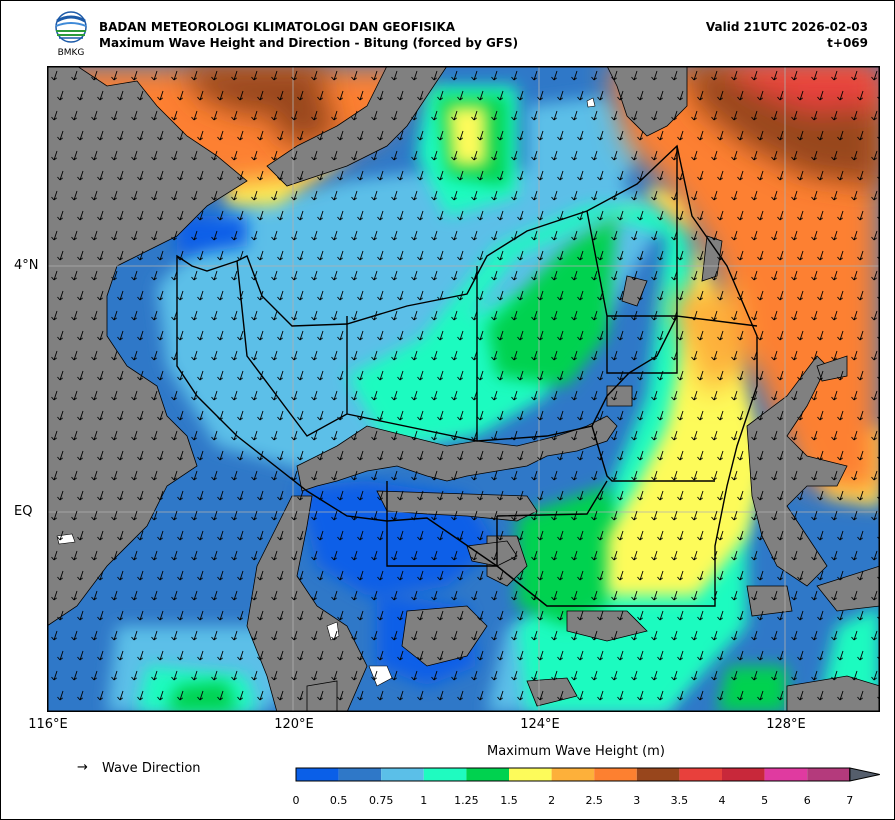 The height and width of the screenshot is (820, 895). I want to click on colorbar-tick-label: 3.5, so click(679, 800).